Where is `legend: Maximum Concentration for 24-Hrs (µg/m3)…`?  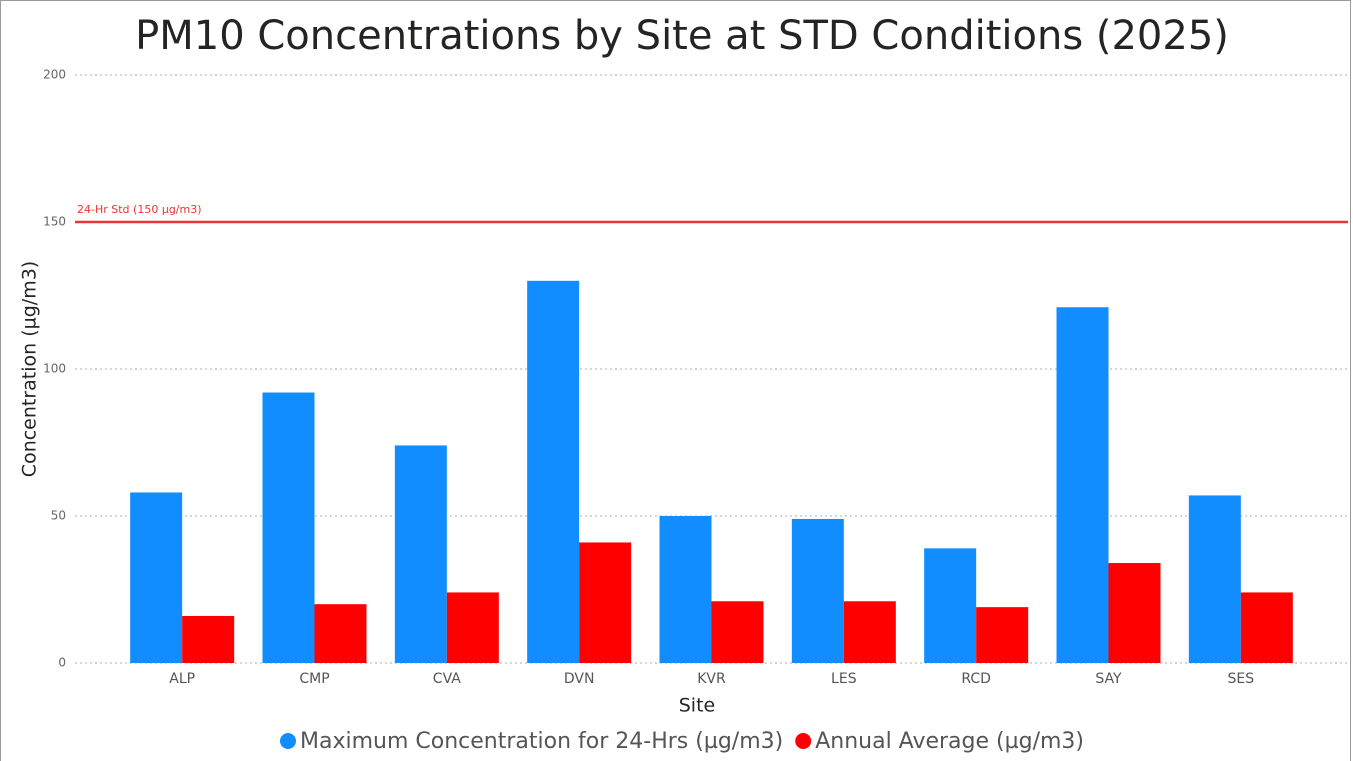
legend: Maximum Concentration for 24-Hrs (µg/m3)… is located at coordinates (682, 741).